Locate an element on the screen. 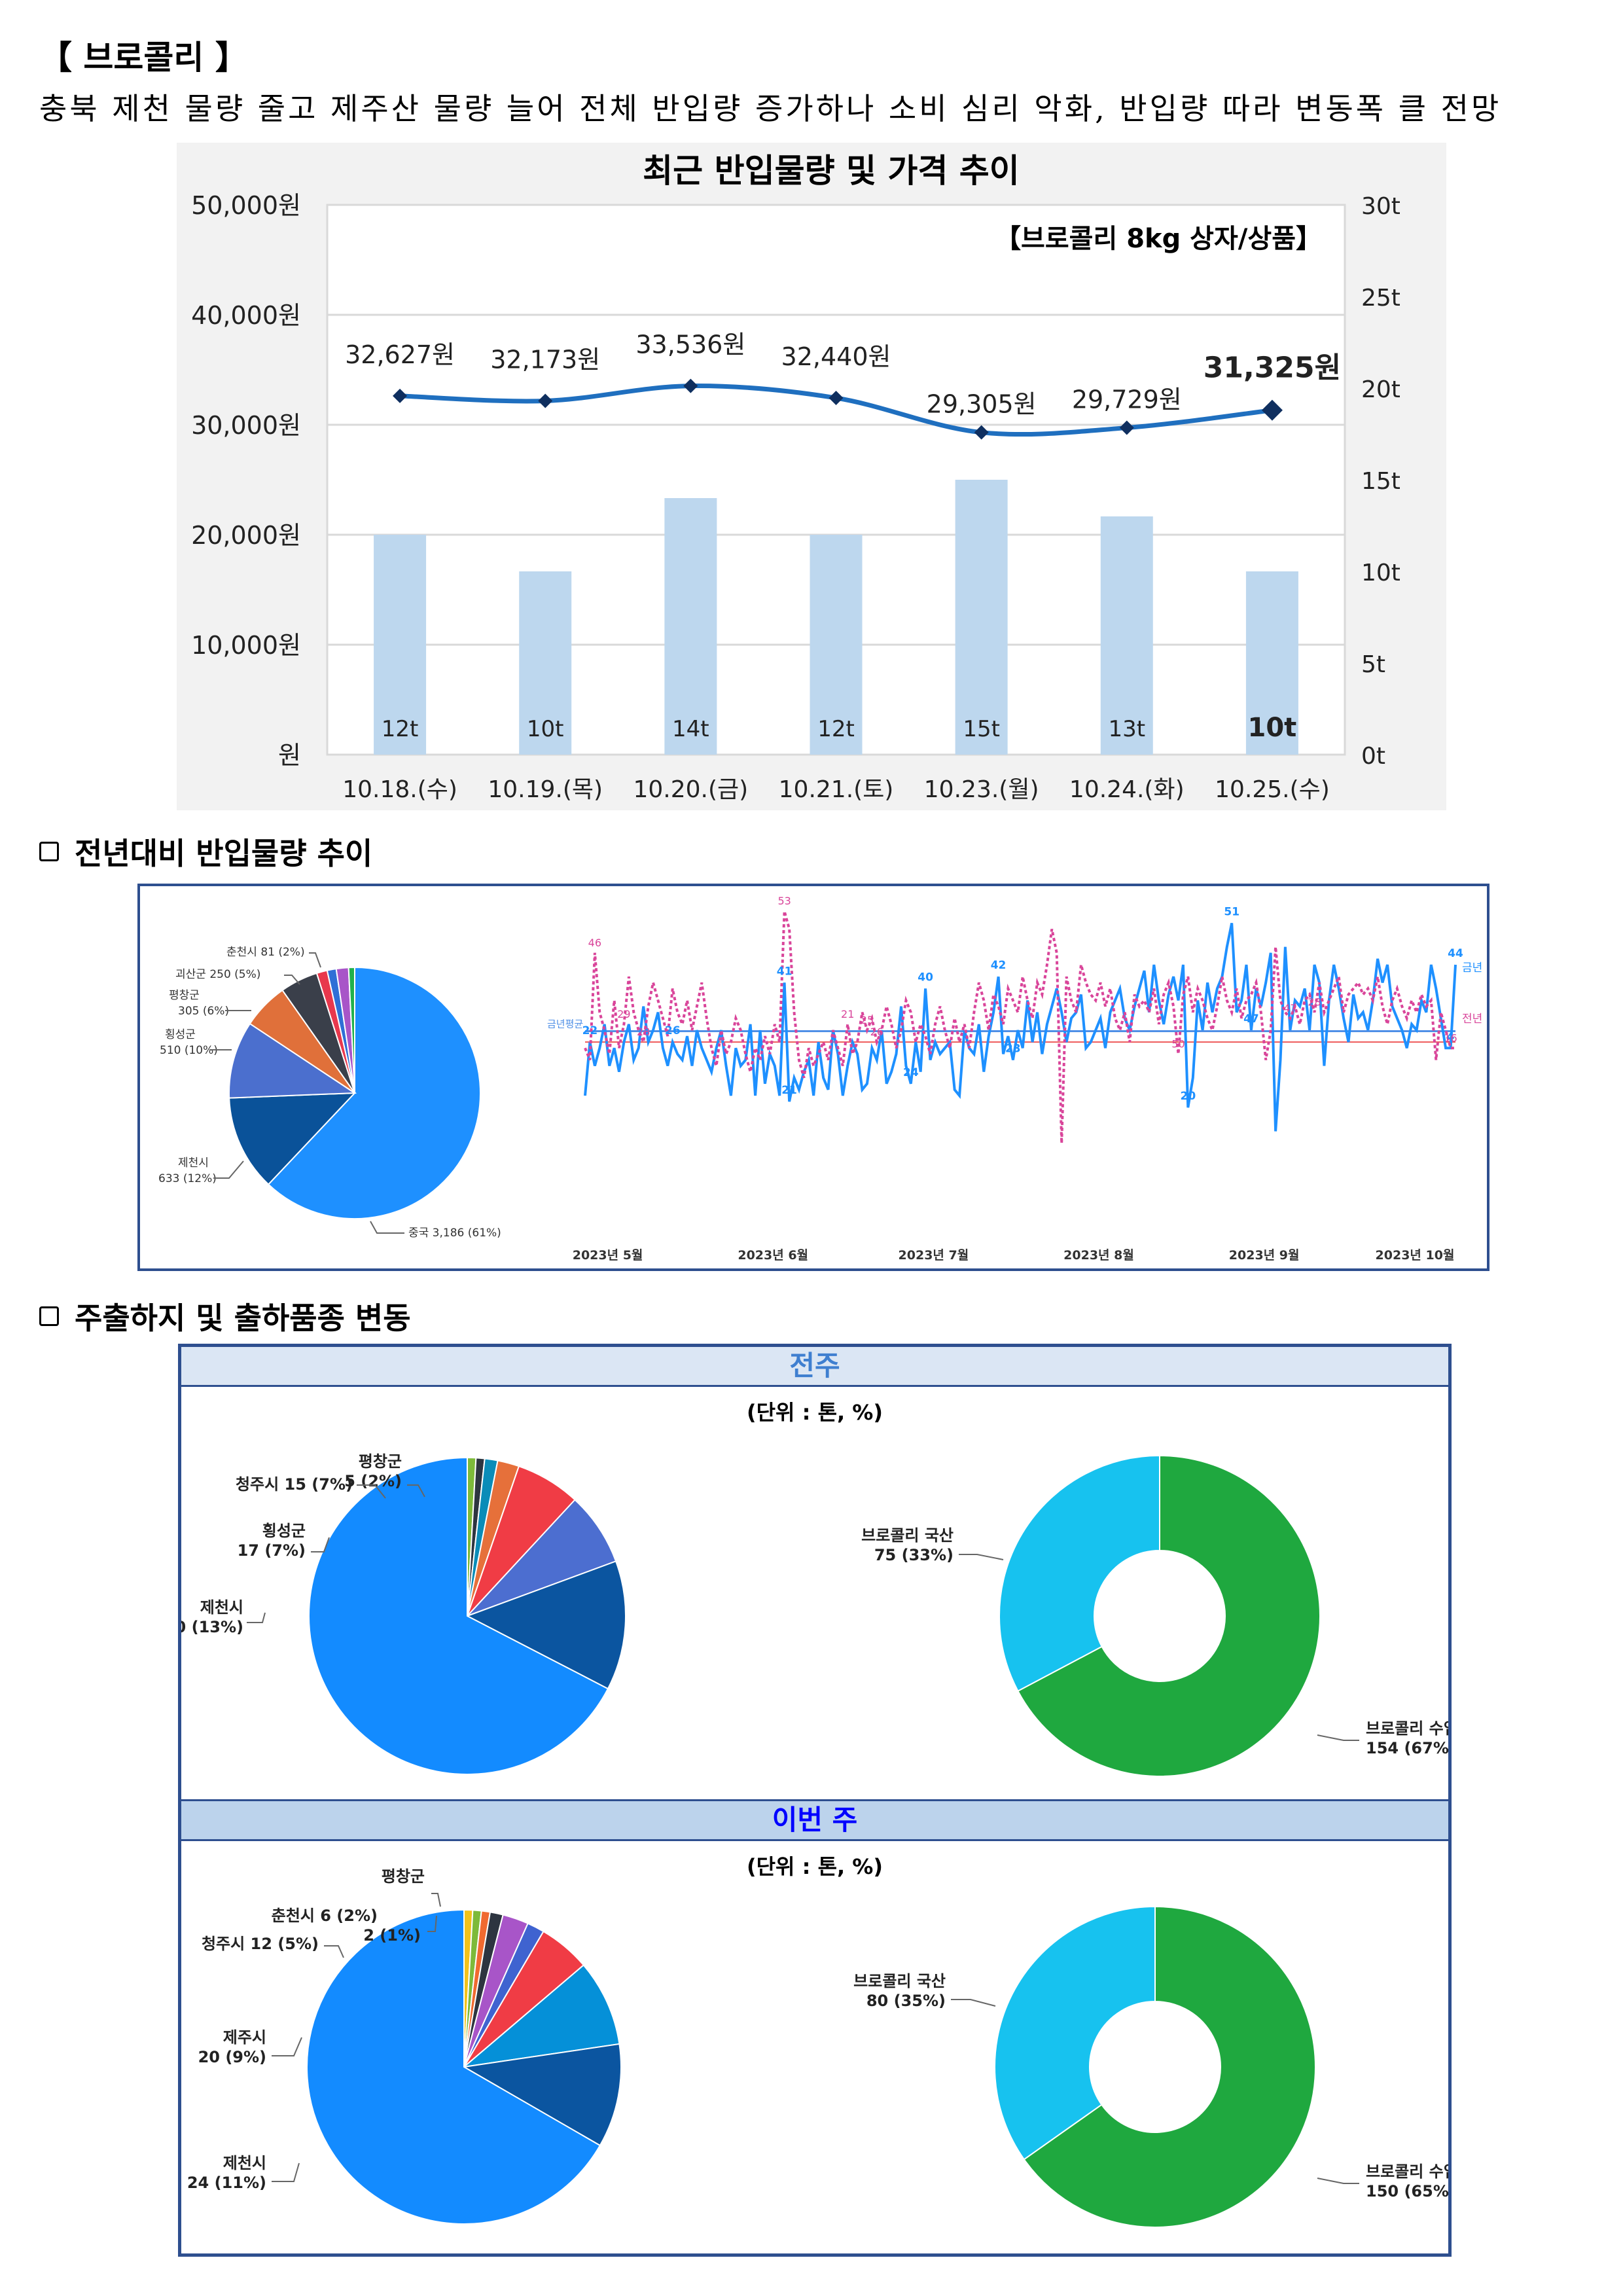 The image size is (1623, 2296). section-shipment-label: 주출하지 및 출하품종 변동 is located at coordinates (243, 1318).